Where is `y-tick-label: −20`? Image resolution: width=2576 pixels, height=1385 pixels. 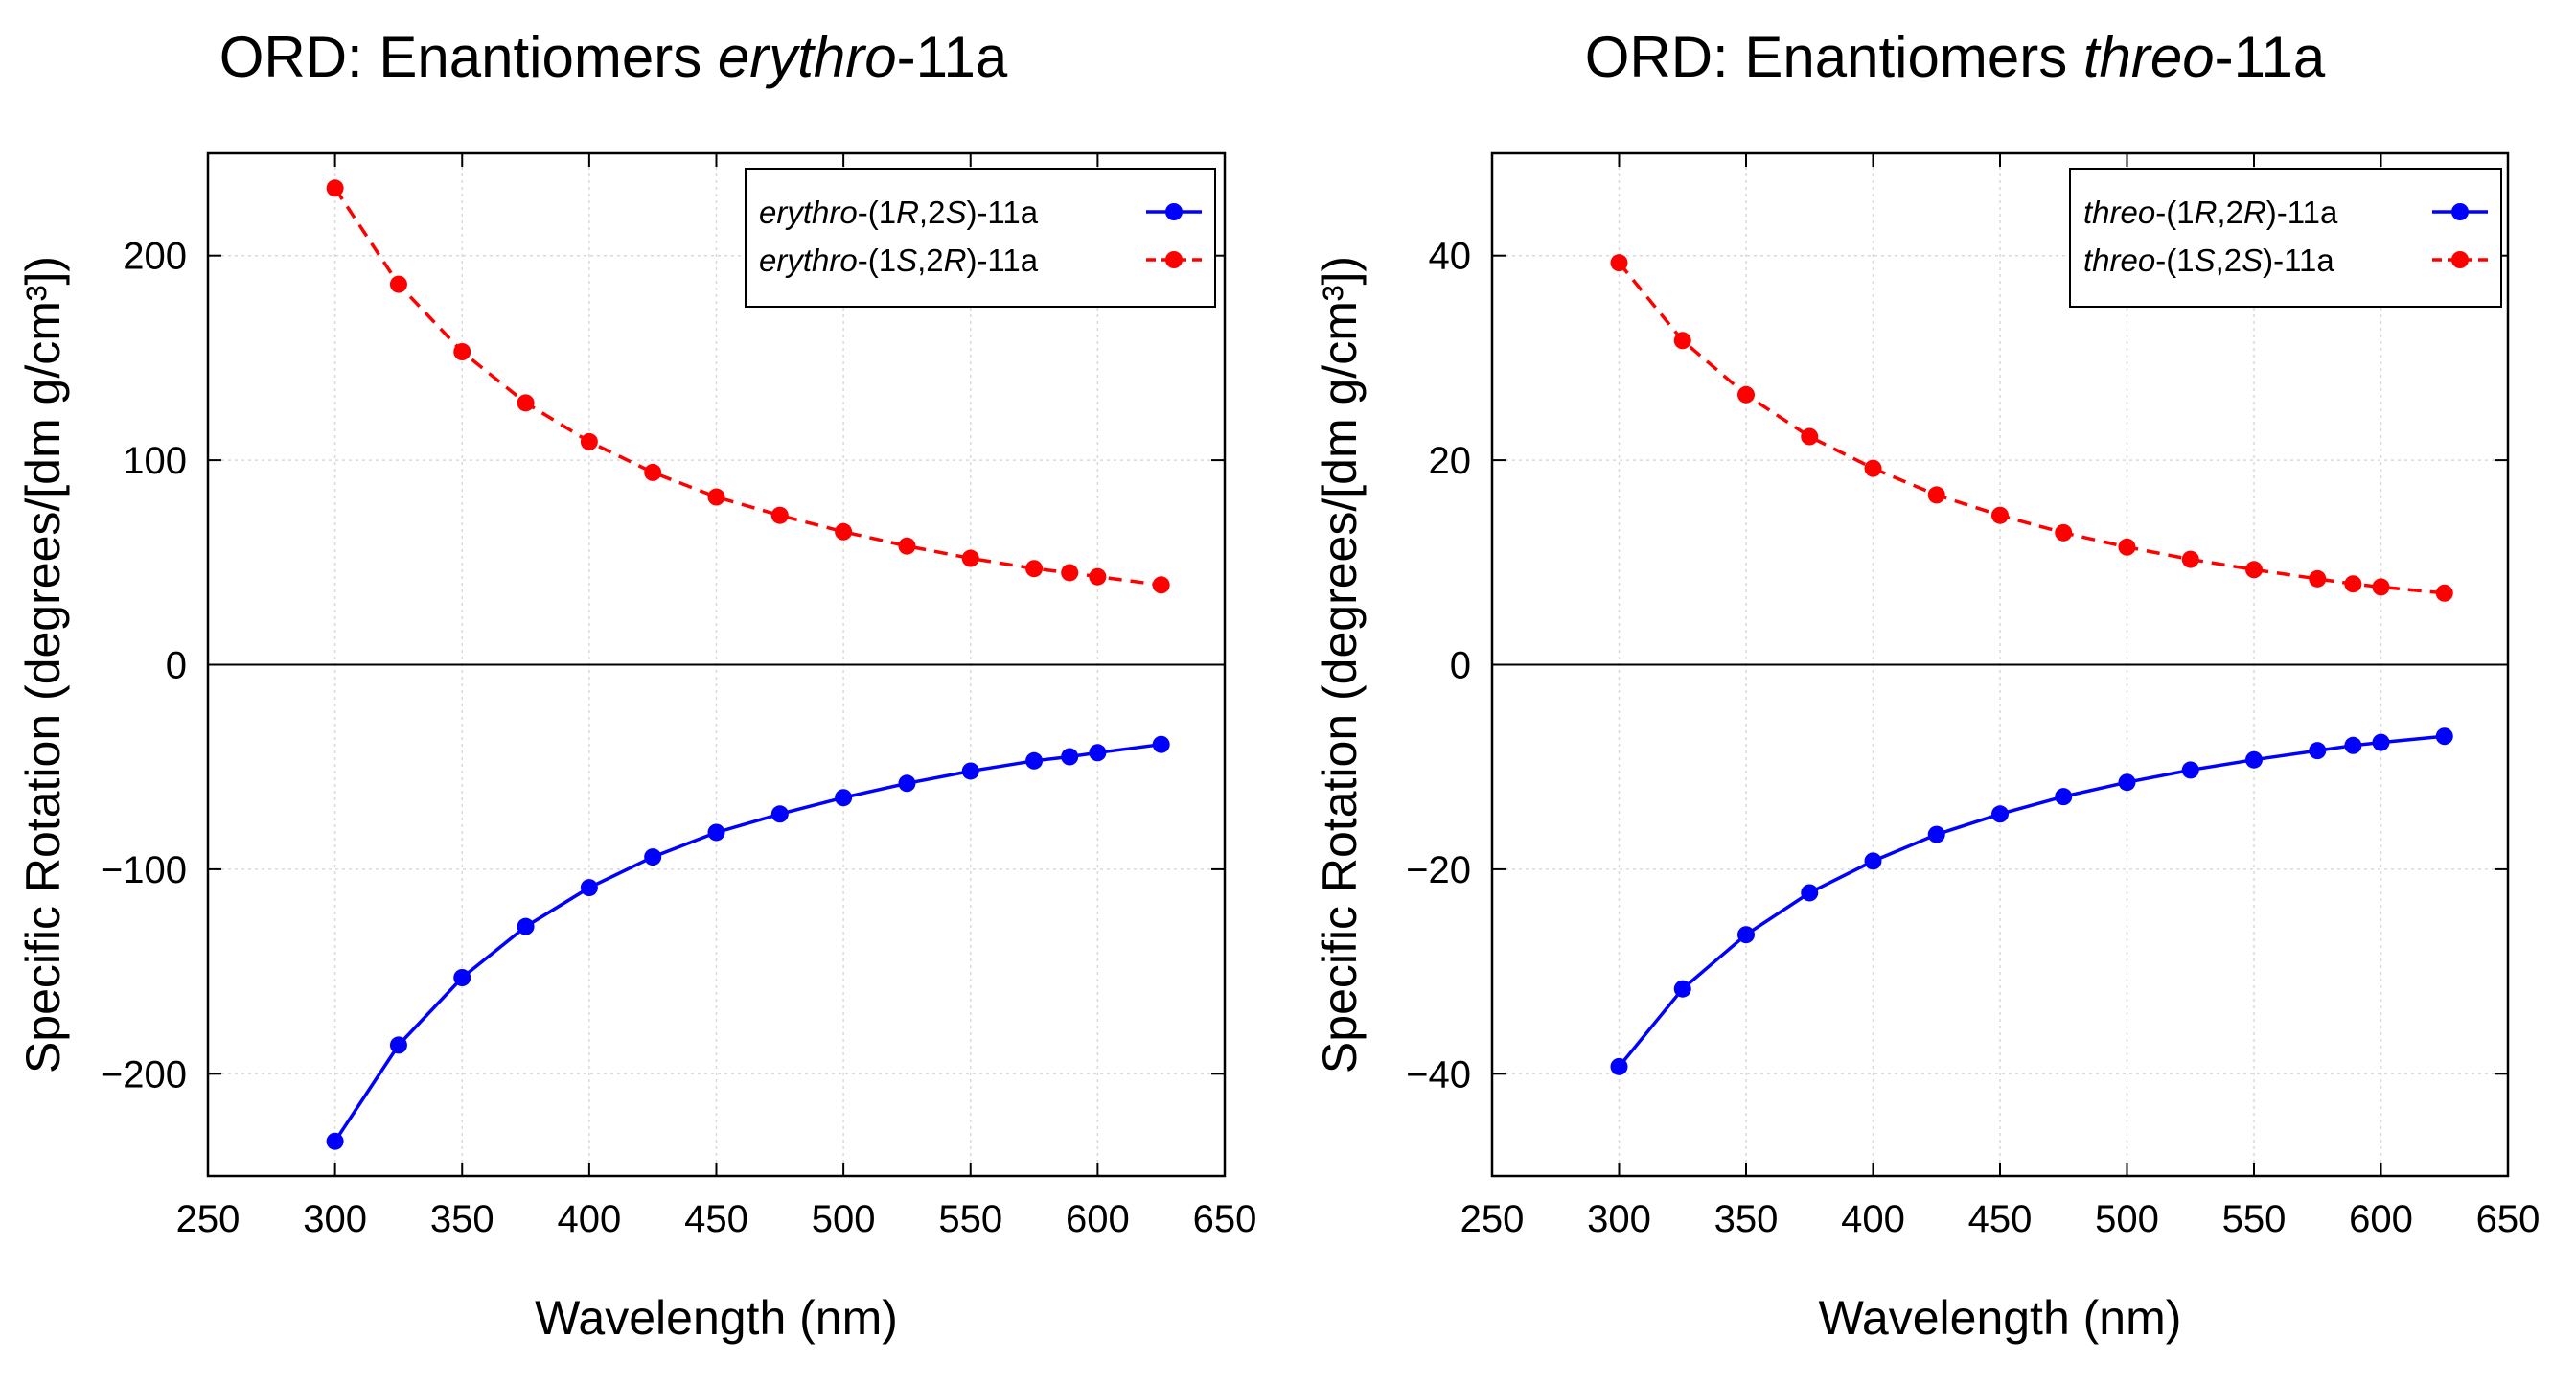
y-tick-label: −20 is located at coordinates (1438, 870).